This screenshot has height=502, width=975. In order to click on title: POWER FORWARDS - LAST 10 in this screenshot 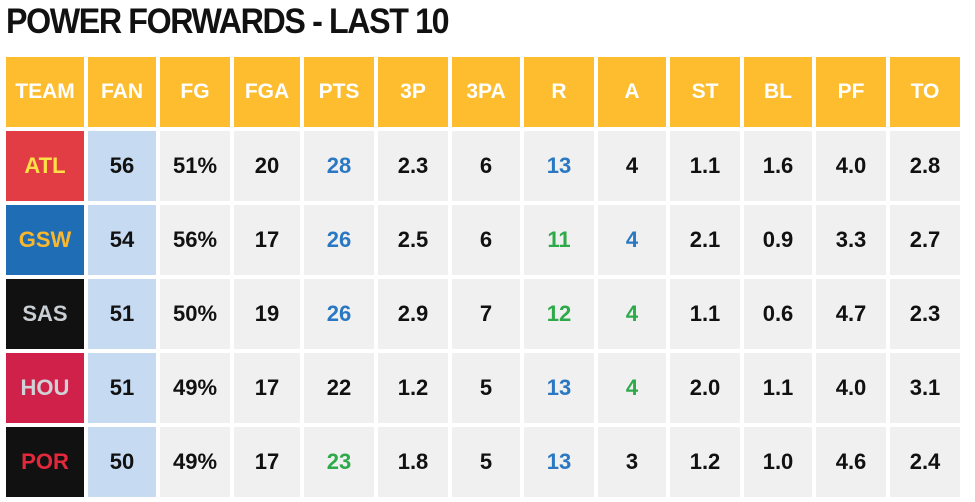, I will do `click(228, 21)`.